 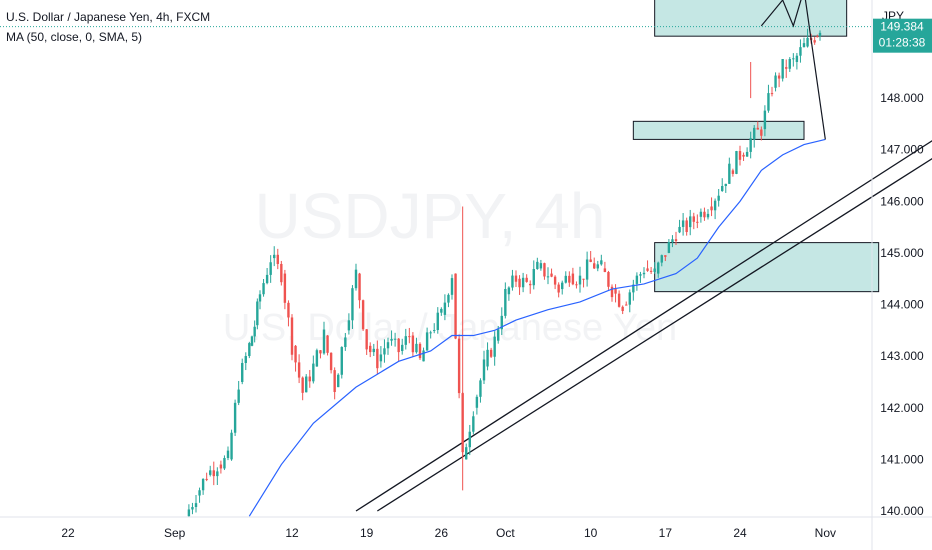 I want to click on price-tick-label: 142.000, so click(x=902, y=408).